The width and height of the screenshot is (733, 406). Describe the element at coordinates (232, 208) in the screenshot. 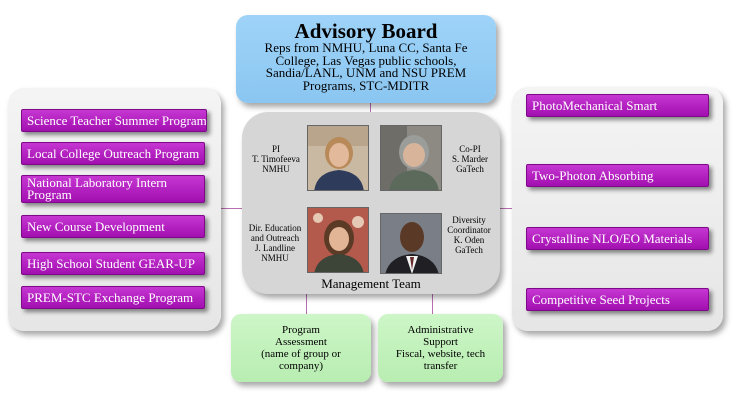

I see `connector-left` at that location.